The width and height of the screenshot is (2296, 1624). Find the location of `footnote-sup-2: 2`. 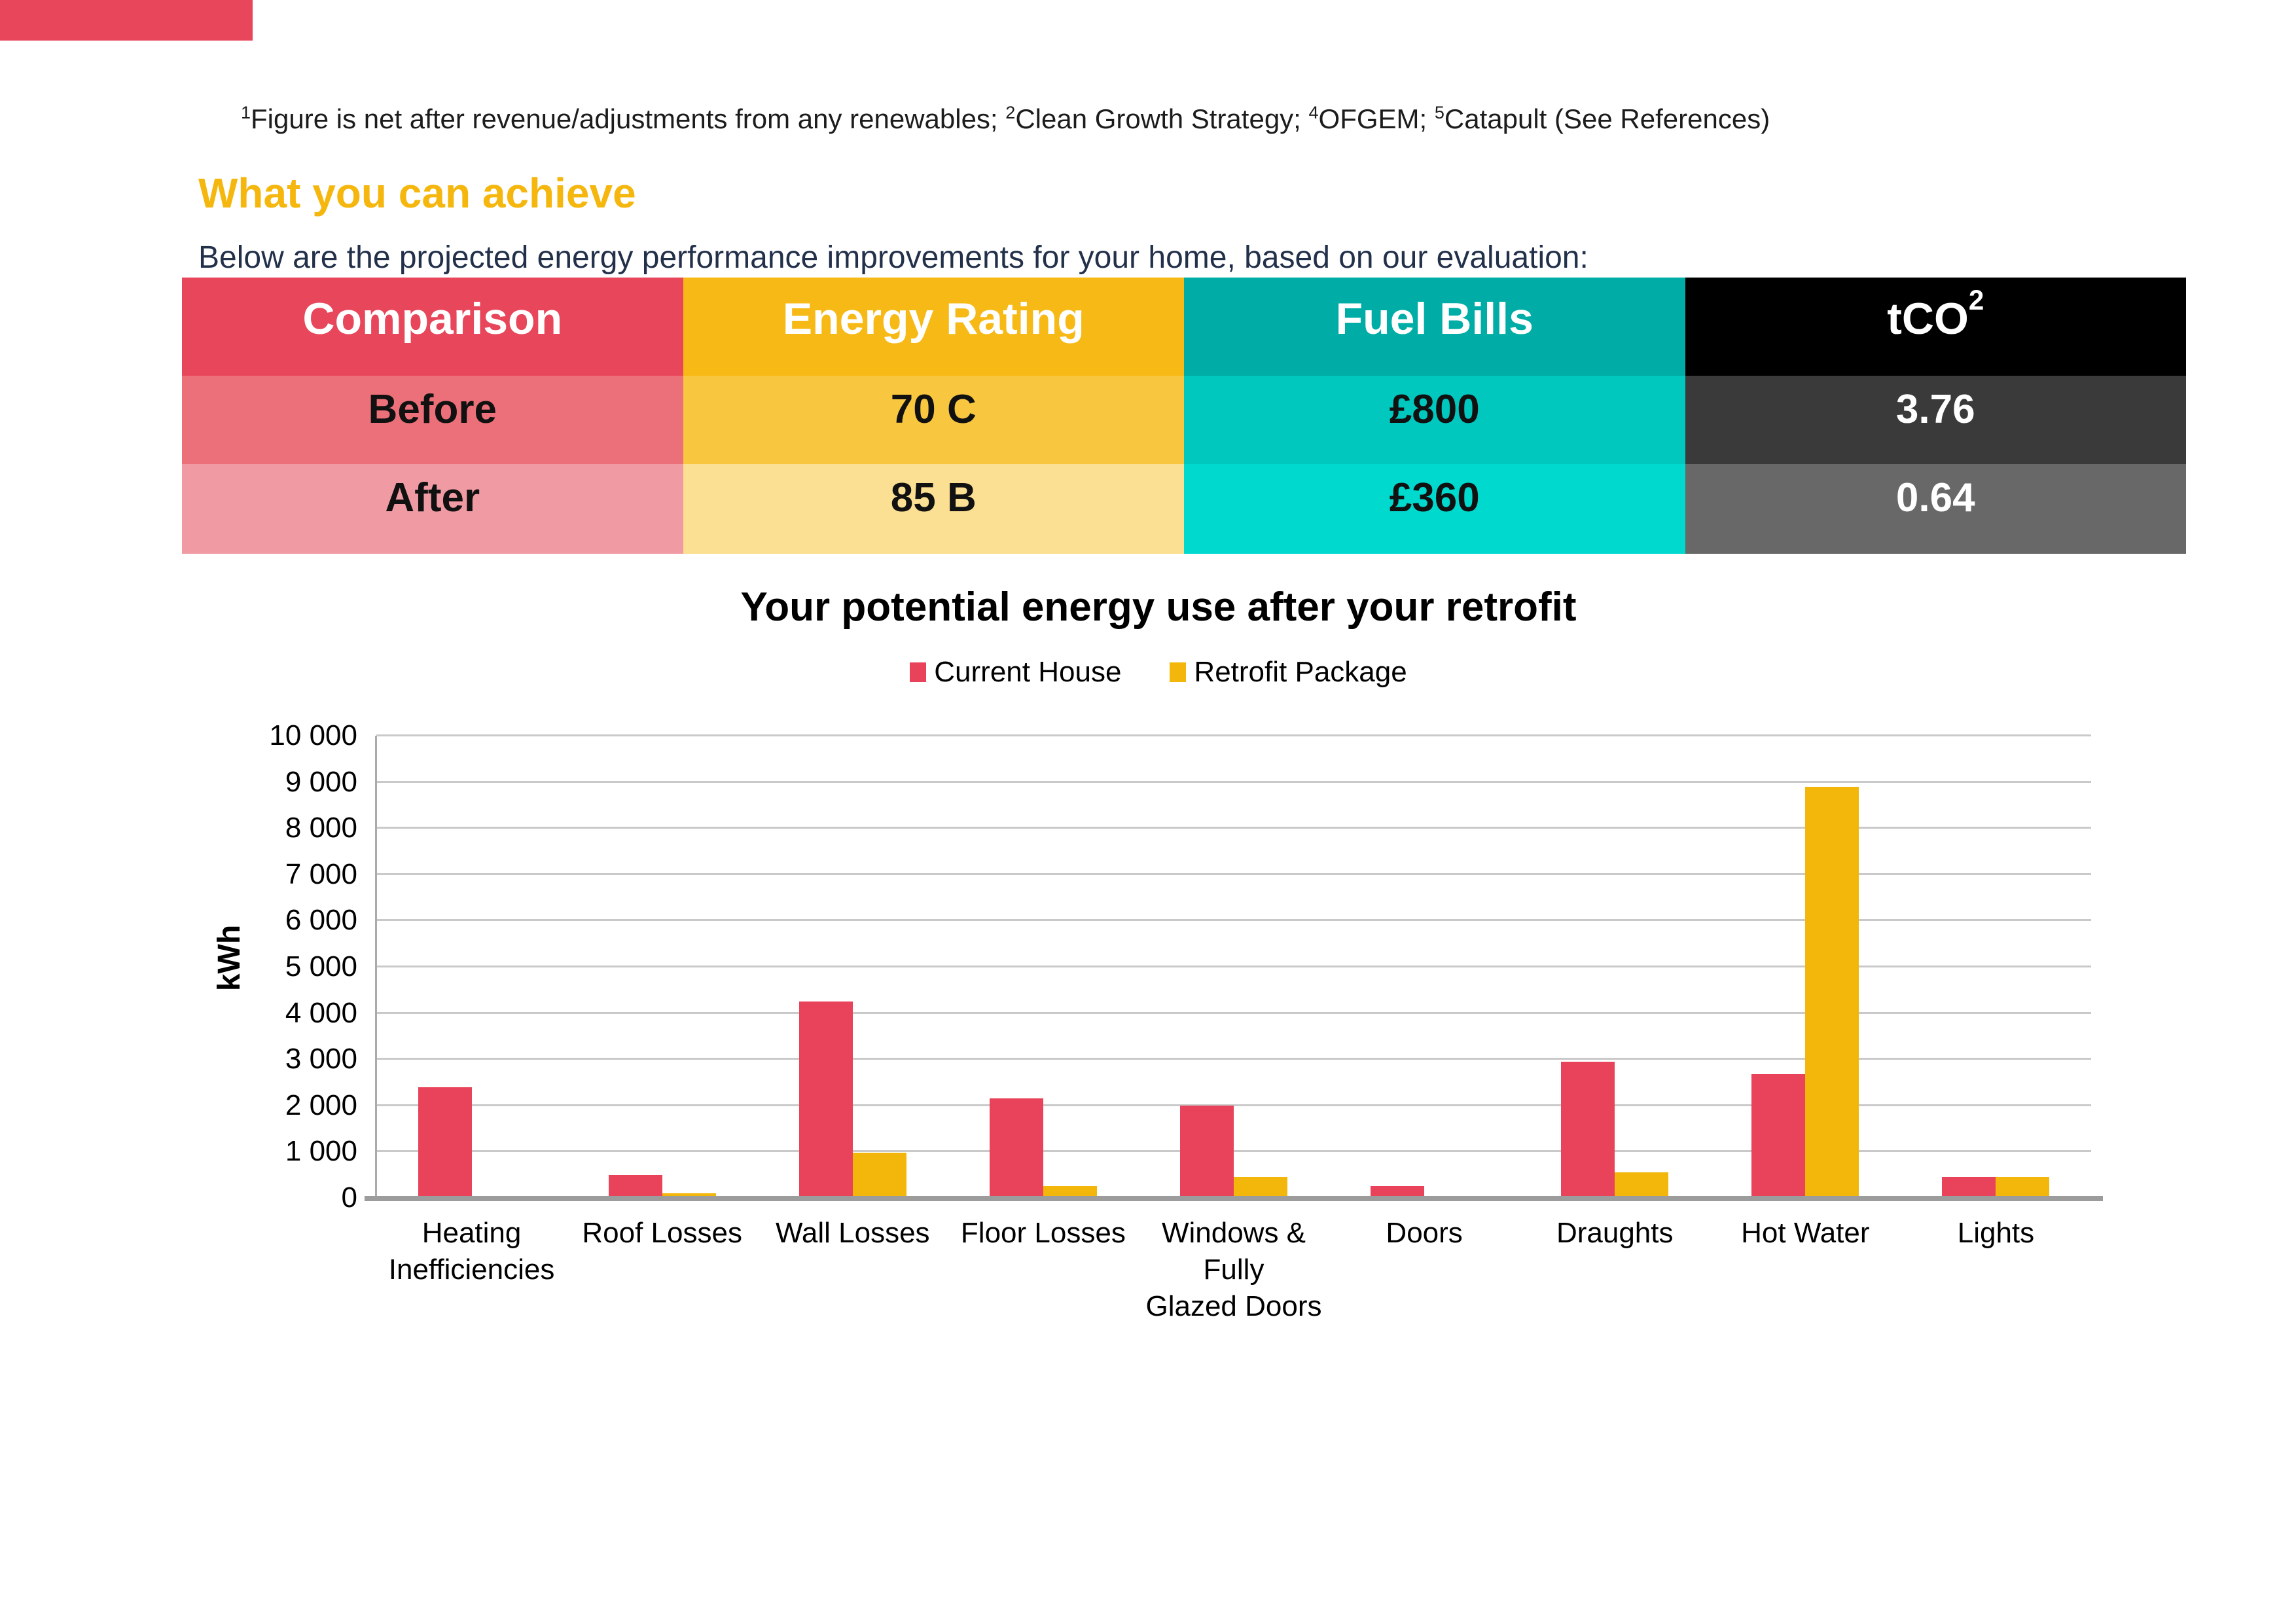

footnote-sup-2: 2 is located at coordinates (1010, 112).